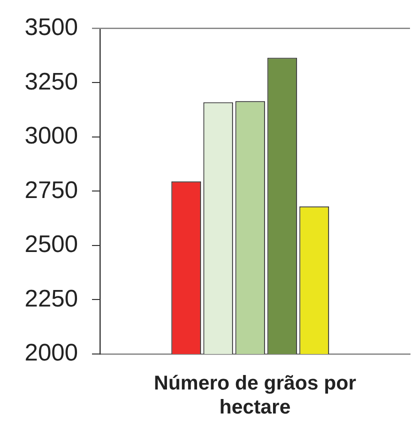  What do you see at coordinates (51, 28) in the screenshot?
I see `y-tick-label: 3500` at bounding box center [51, 28].